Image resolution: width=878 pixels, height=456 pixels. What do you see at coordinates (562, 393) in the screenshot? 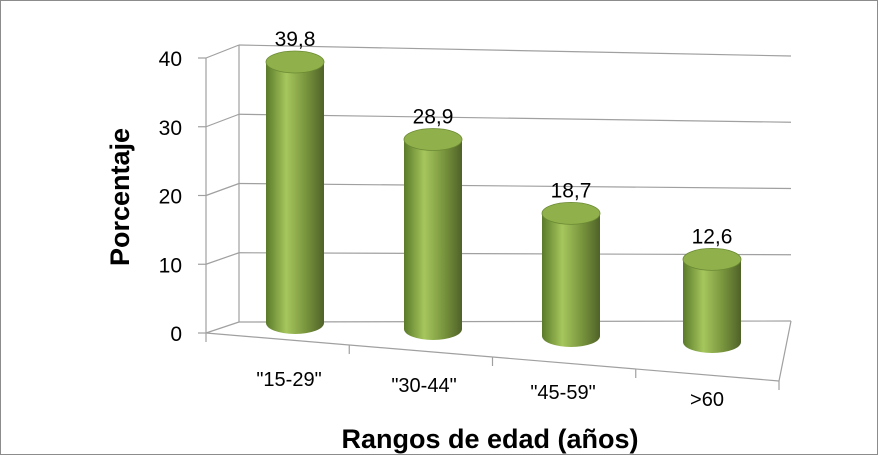
I see `category-label: "45-59"` at bounding box center [562, 393].